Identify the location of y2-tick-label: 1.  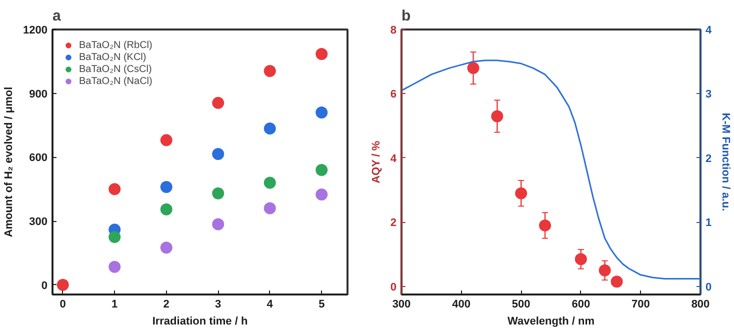
(709, 223).